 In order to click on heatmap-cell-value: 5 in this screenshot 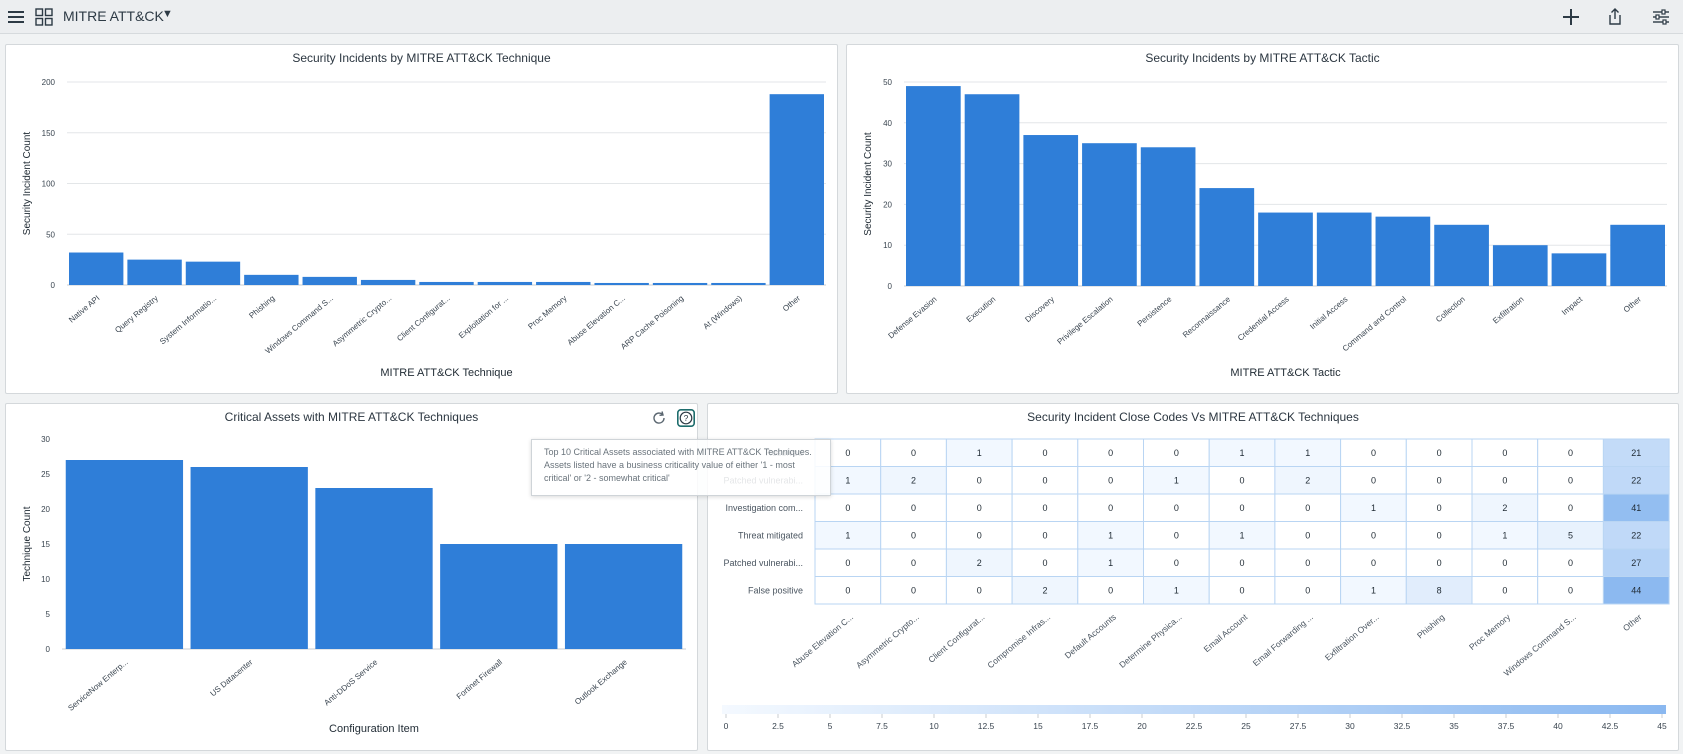, I will do `click(1570, 535)`.